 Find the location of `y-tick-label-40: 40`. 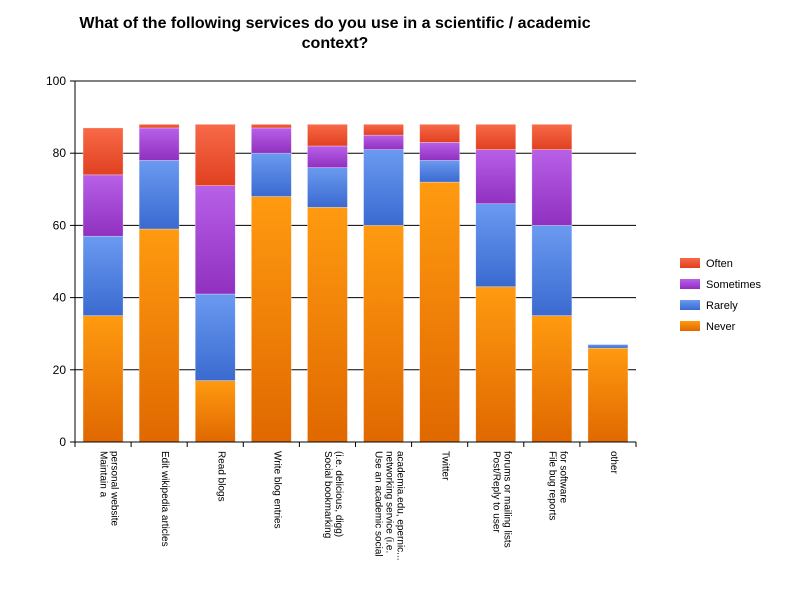

y-tick-label-40: 40 is located at coordinates (60, 298).